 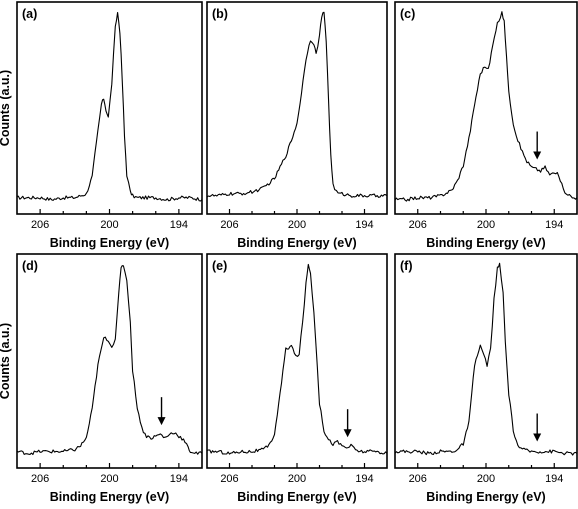 I want to click on panel-label: (f), so click(x=406, y=266).